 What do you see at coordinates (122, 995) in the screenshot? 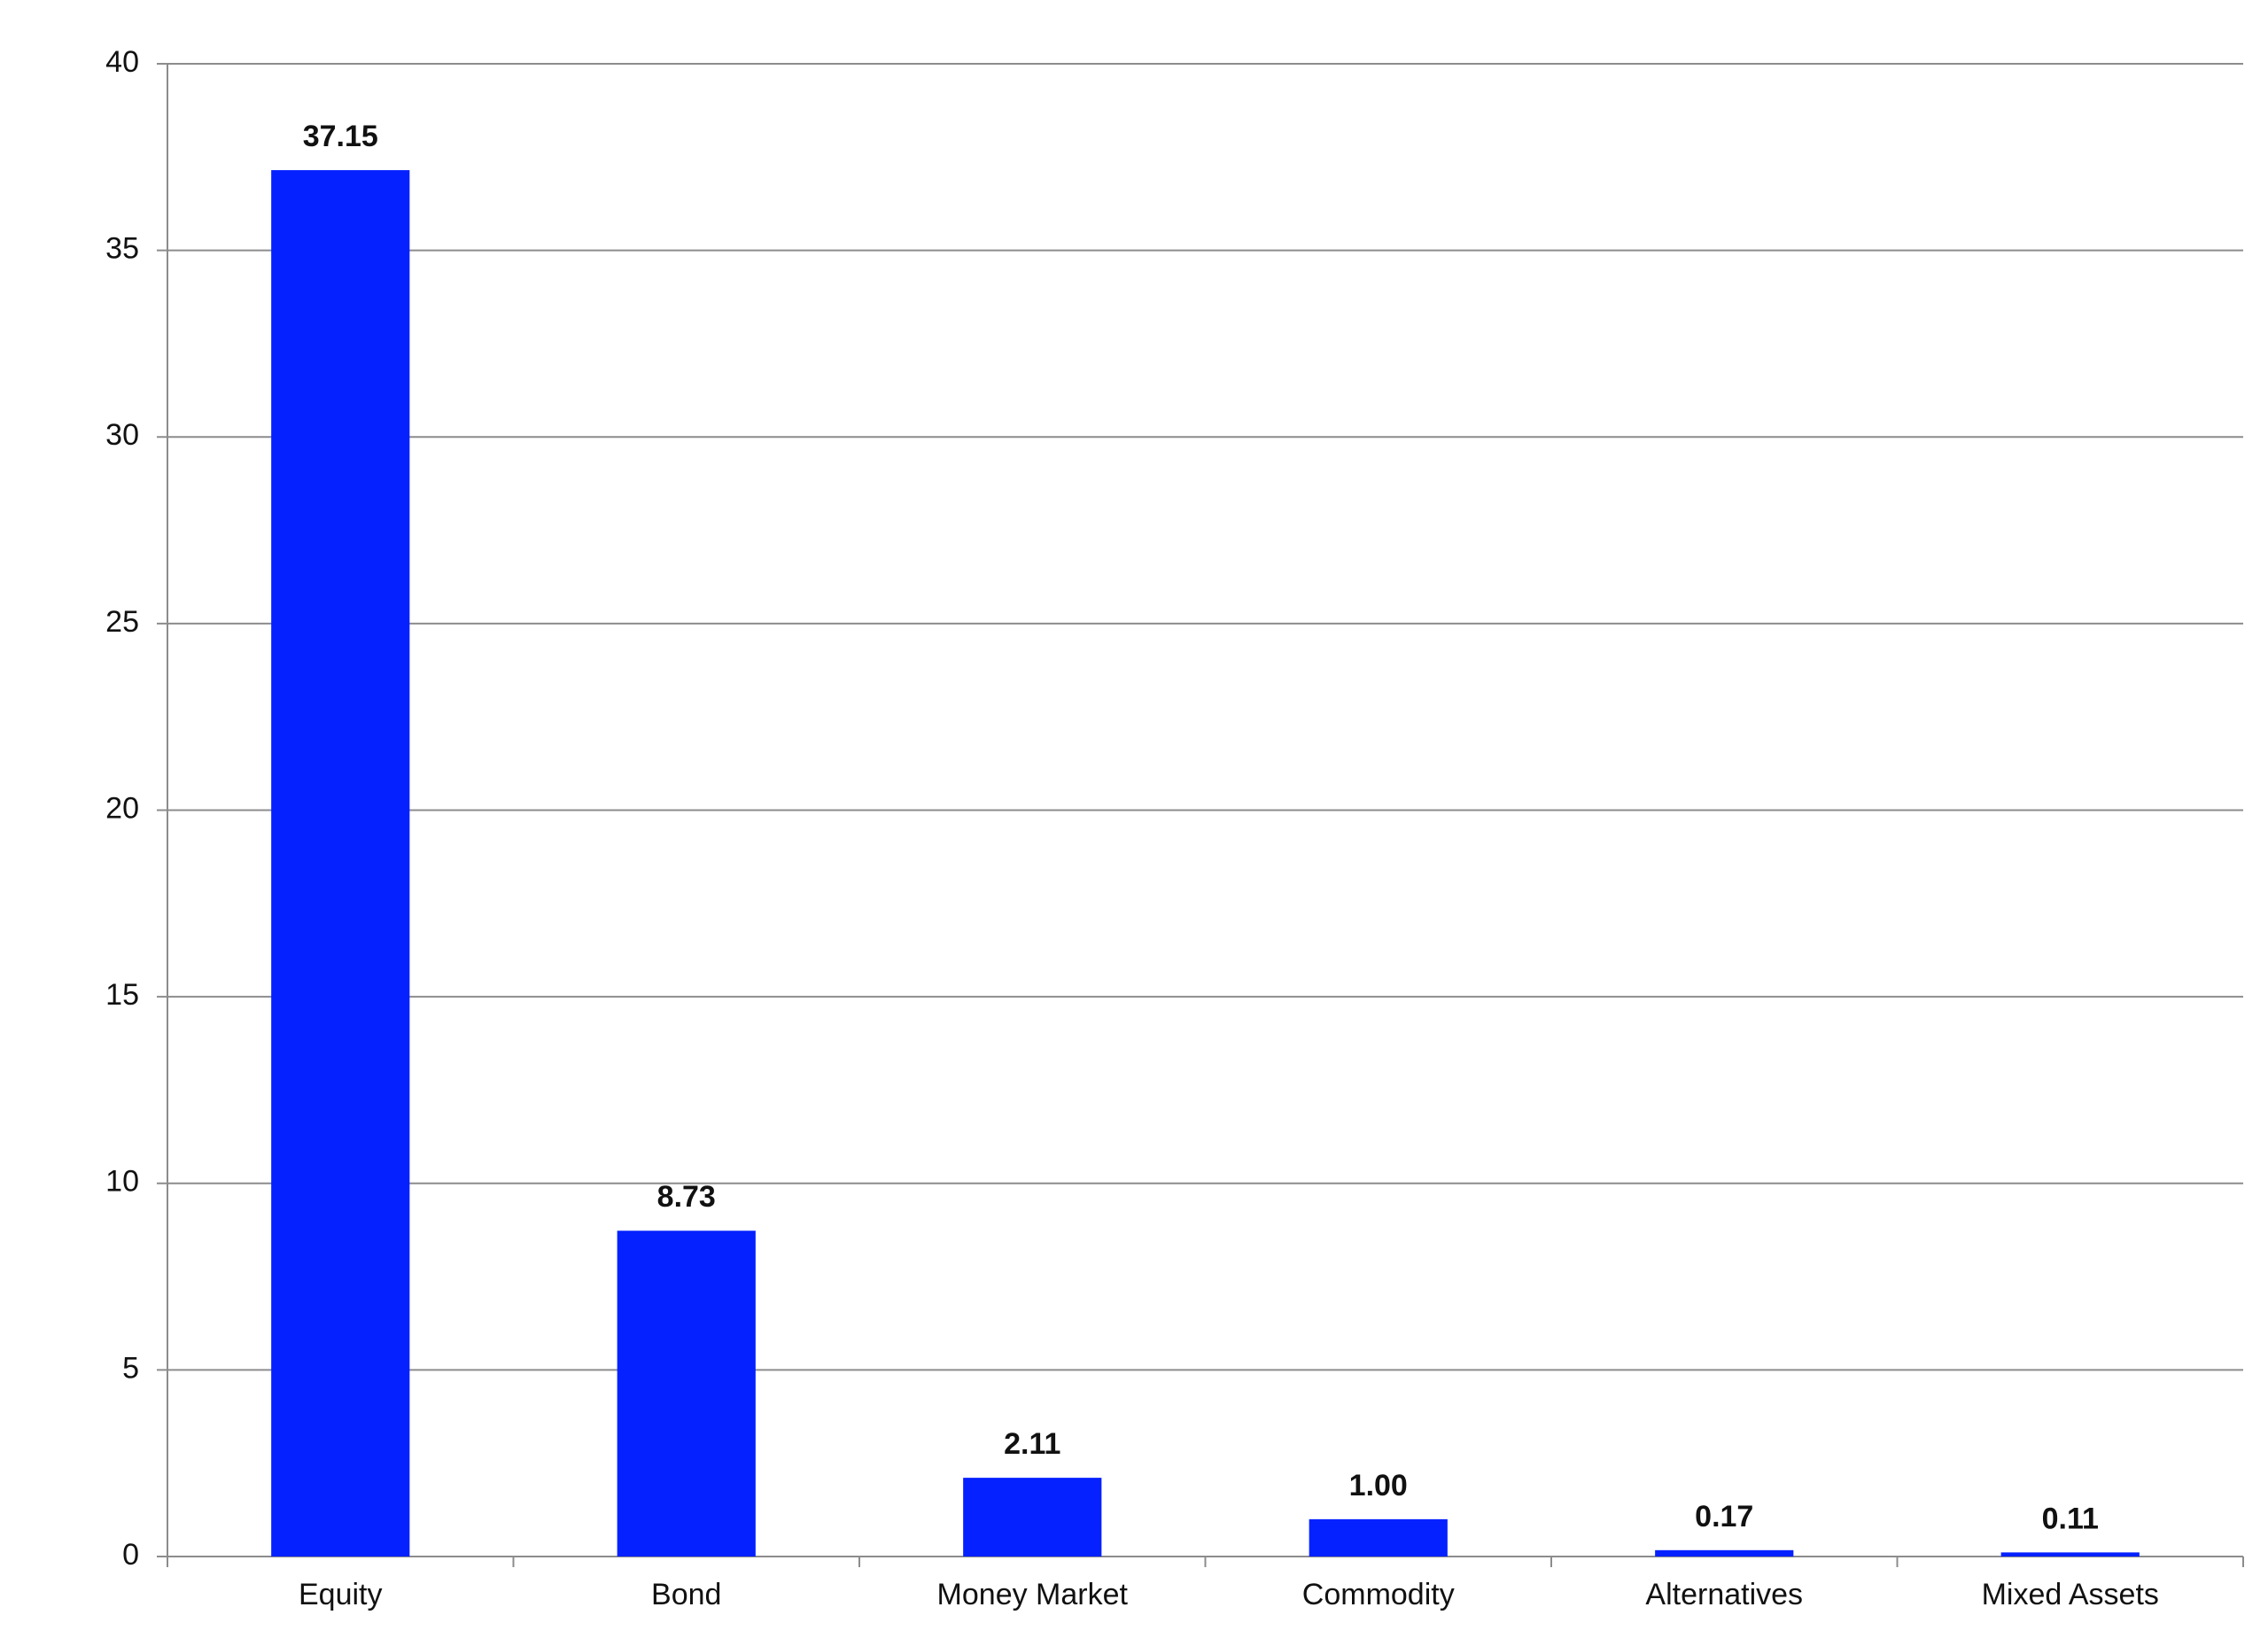
I see `y-tick-label: 15` at bounding box center [122, 995].